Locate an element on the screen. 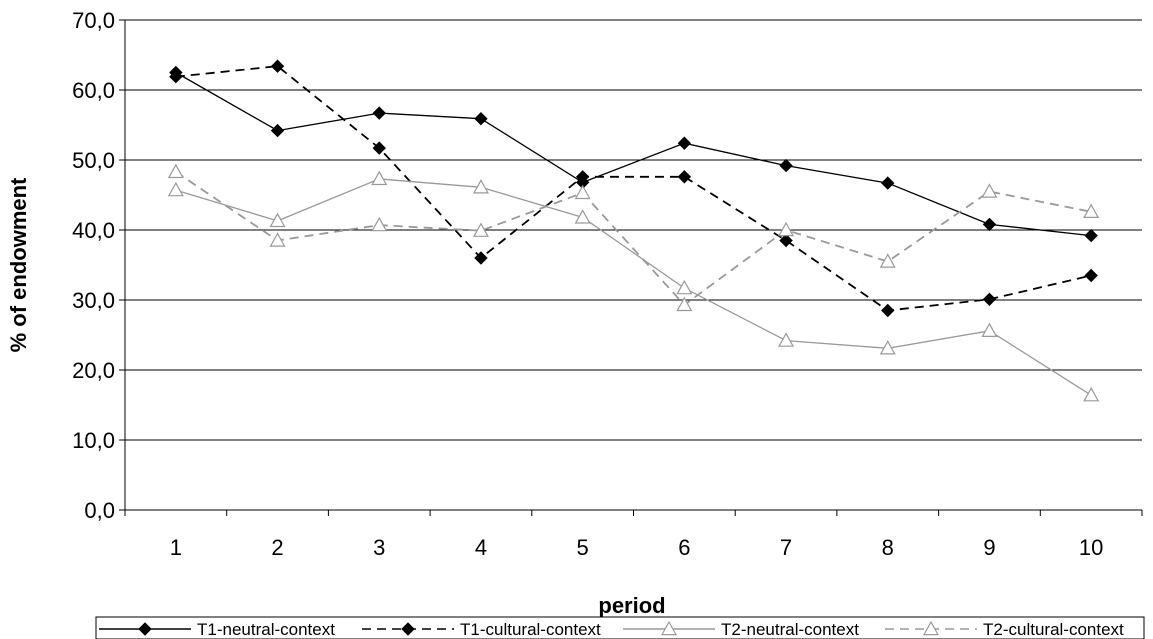  y-tick-label: 60,0 is located at coordinates (93, 90).